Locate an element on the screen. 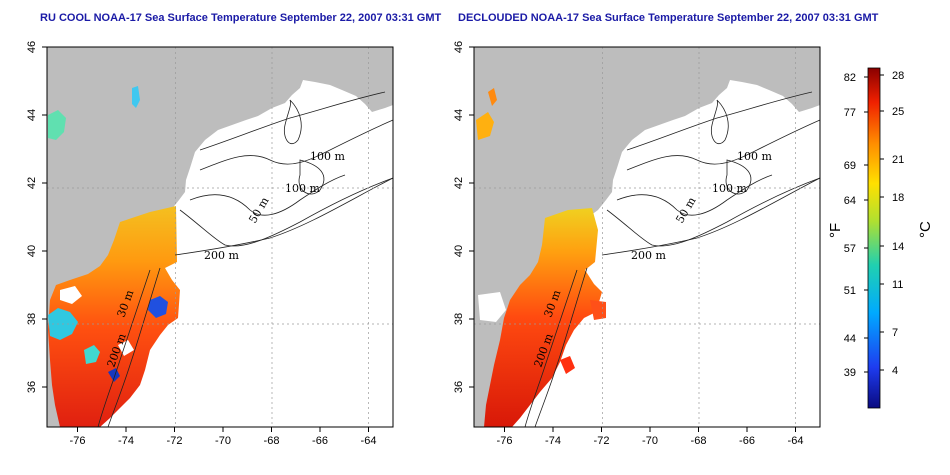 The height and width of the screenshot is (475, 950). celsius-tick-label: 11 is located at coordinates (897, 285).